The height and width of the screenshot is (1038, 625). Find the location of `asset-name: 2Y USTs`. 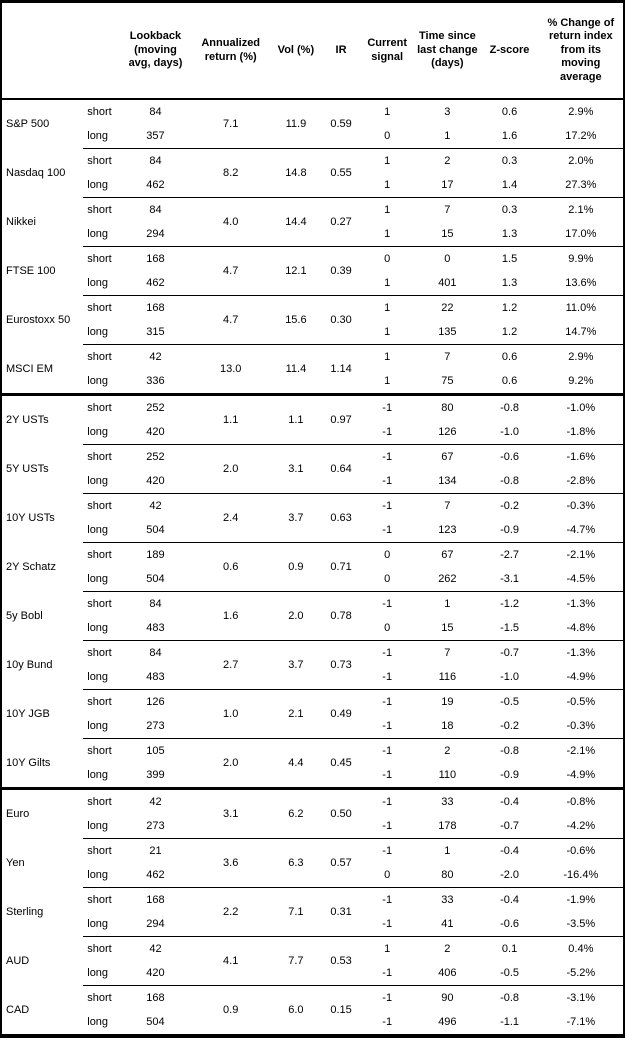

asset-name: 2Y USTs is located at coordinates (42, 419).